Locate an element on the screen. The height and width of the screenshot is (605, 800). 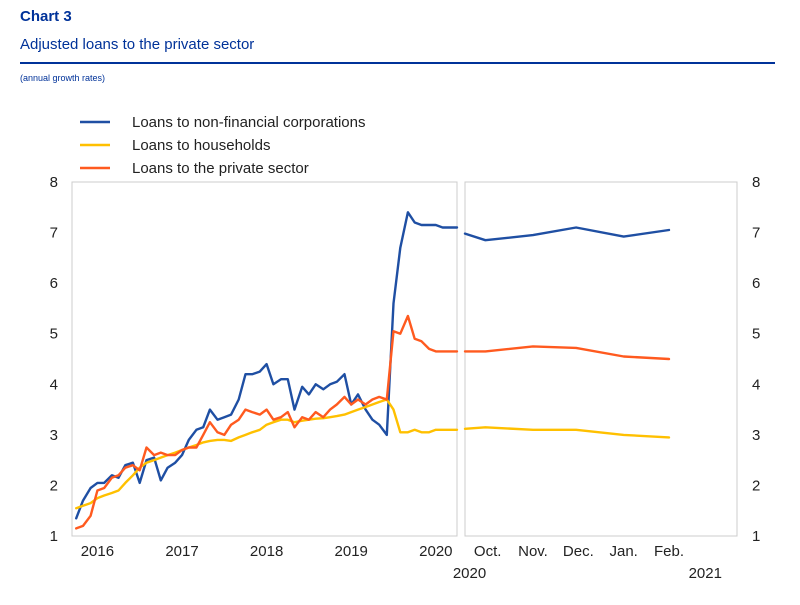
y-tick-right-3: 3 is located at coordinates (756, 435).